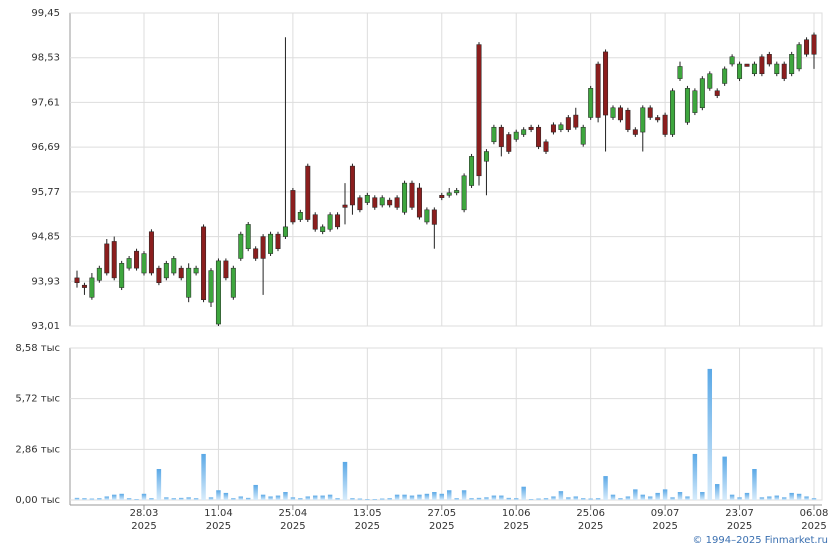 Image resolution: width=840 pixels, height=550 pixels. What do you see at coordinates (760, 540) in the screenshot?
I see `credit: © 1994–2025 Finmarket.ru` at bounding box center [760, 540].